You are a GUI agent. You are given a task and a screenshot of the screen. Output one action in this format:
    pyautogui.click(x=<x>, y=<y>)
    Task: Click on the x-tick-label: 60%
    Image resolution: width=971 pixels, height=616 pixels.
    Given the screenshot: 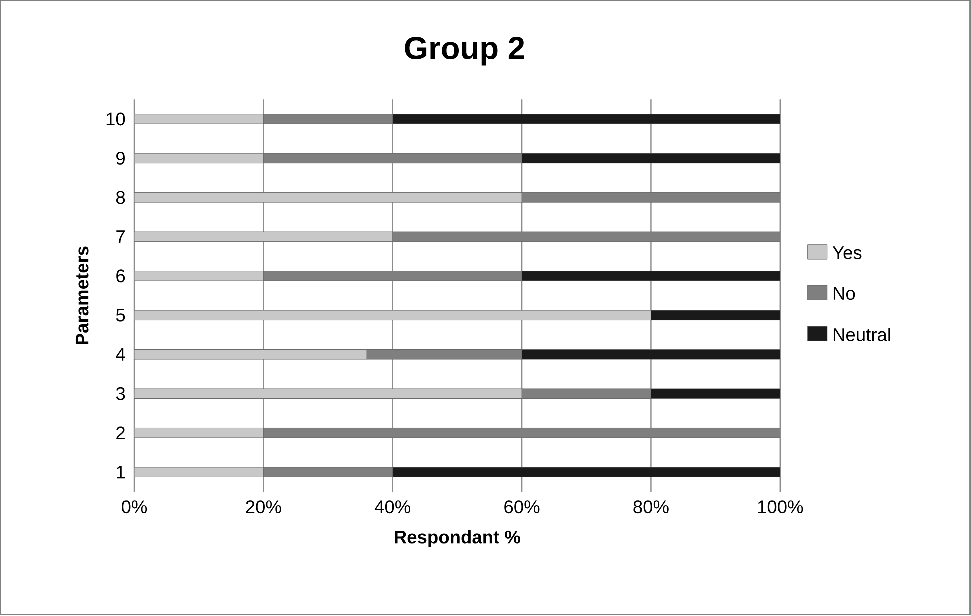 What is the action you would take?
    pyautogui.click(x=522, y=507)
    